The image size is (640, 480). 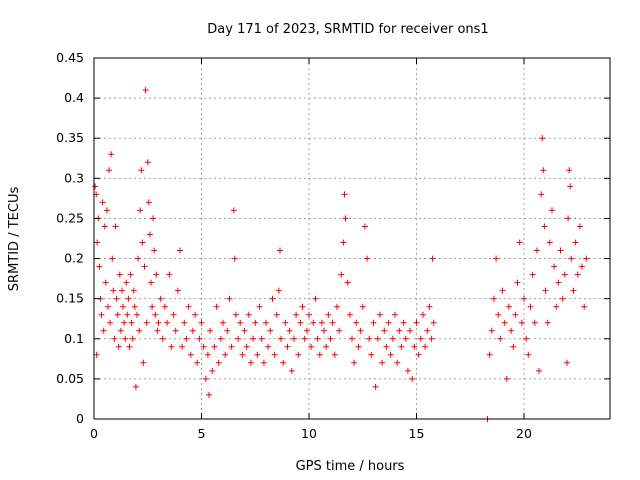 I want to click on y-tick-label: 0, so click(x=80, y=418).